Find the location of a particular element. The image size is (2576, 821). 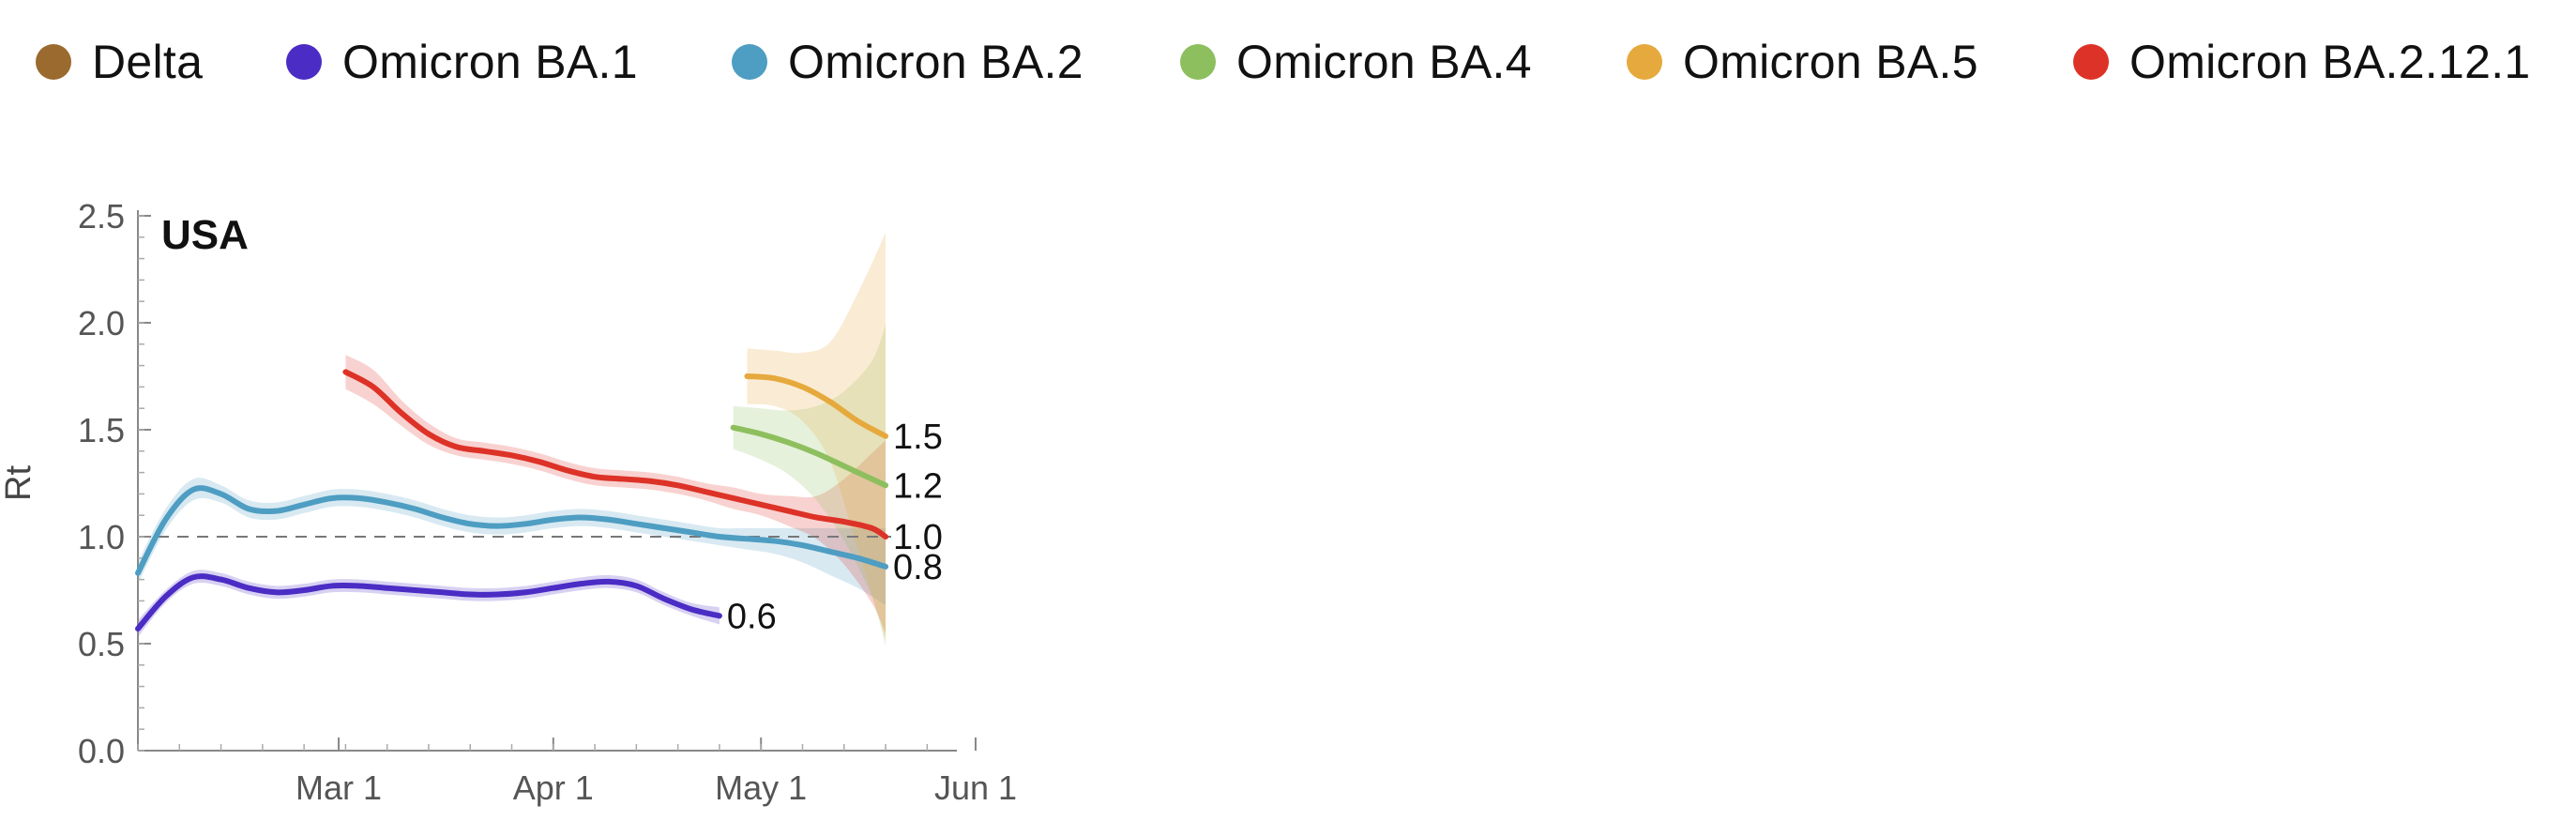

chart-title: USA is located at coordinates (205, 235).